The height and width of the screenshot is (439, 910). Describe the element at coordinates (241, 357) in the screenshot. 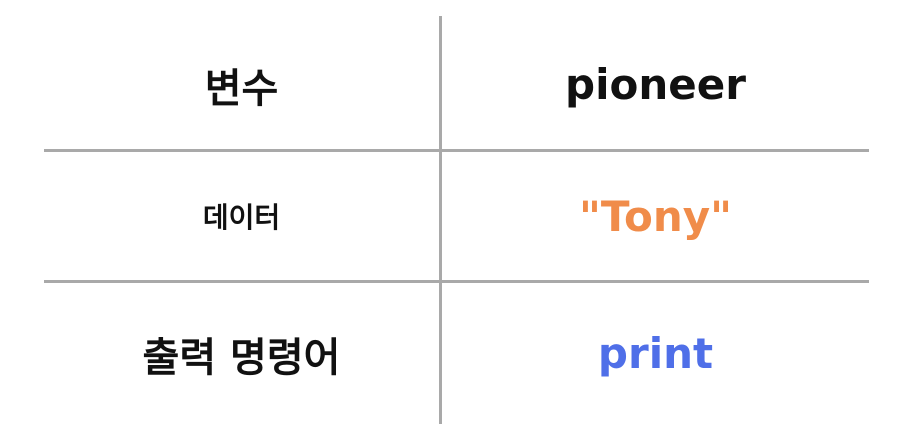

I see `label-output-command: 출력 명령어` at that location.